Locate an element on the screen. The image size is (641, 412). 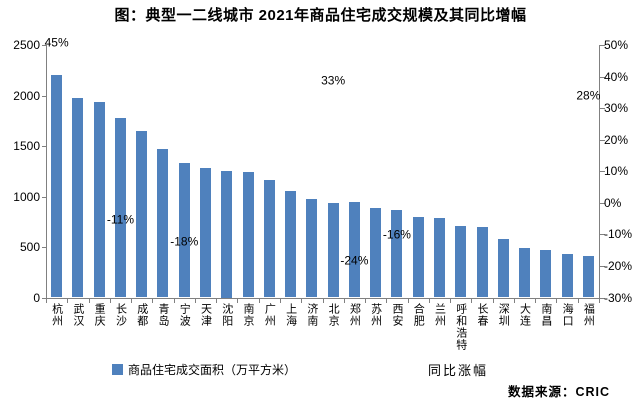
x-axis-label: 武汉 is located at coordinates (77, 315).